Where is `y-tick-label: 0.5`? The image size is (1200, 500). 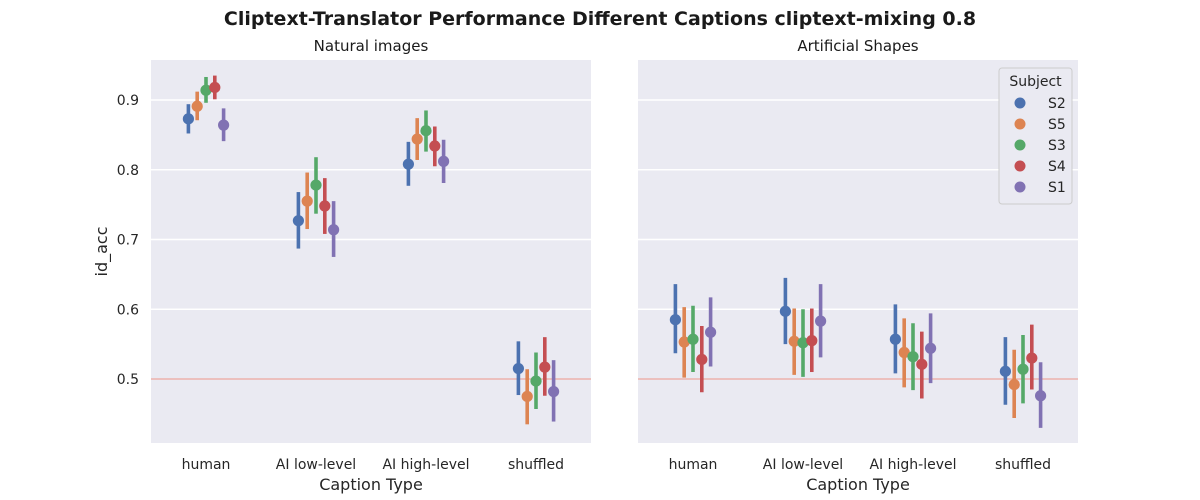 y-tick-label: 0.5 is located at coordinates (128, 380).